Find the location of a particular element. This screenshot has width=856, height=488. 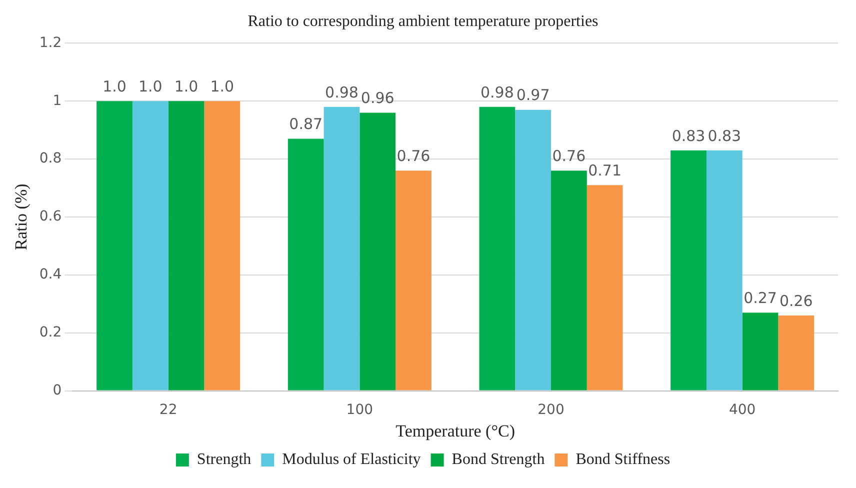

y-tick-label: 0.4 is located at coordinates (50, 274).